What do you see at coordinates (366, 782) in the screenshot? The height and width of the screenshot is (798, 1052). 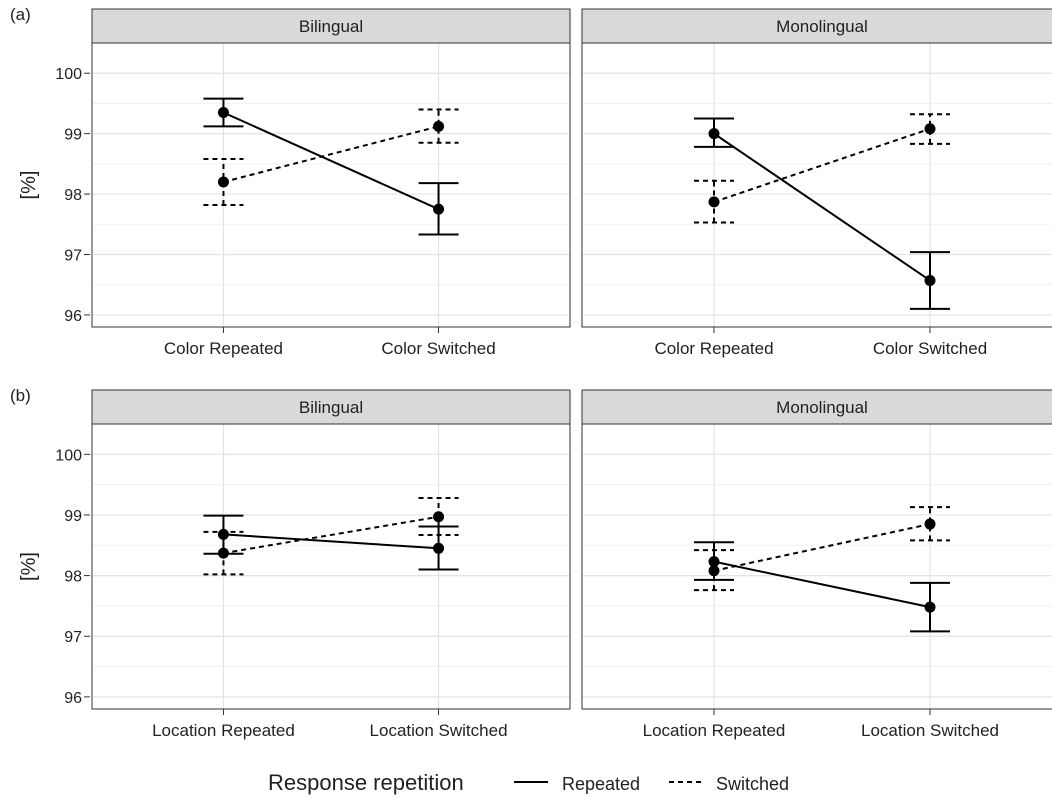 I see `legend-title: Response repetition` at bounding box center [366, 782].